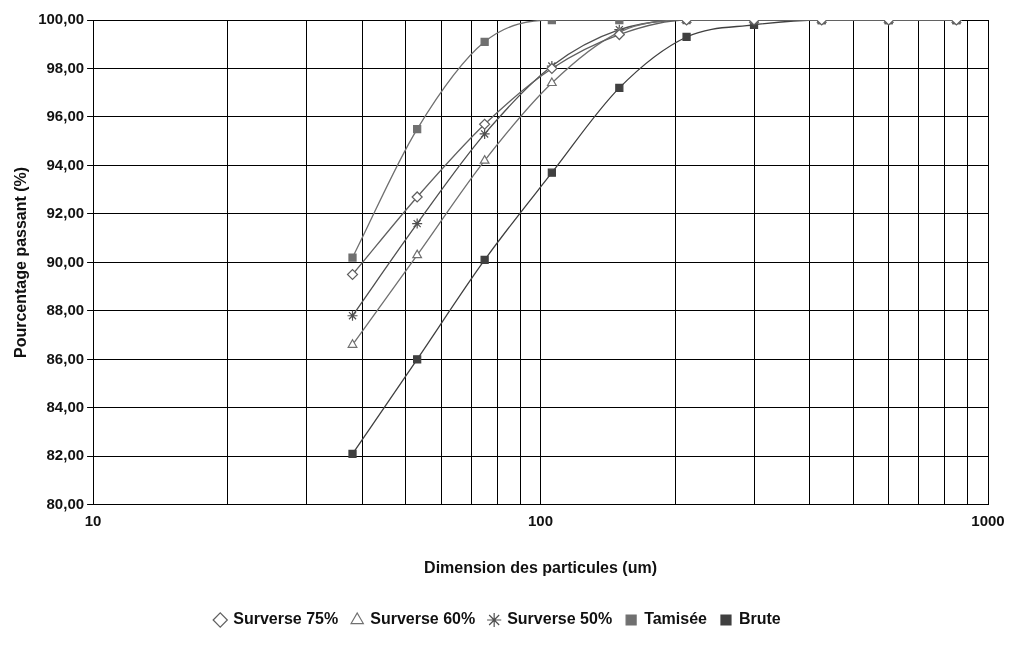 This screenshot has width=1028, height=648. Describe the element at coordinates (560, 619) in the screenshot. I see `legend-label: Surverse 50%` at that location.